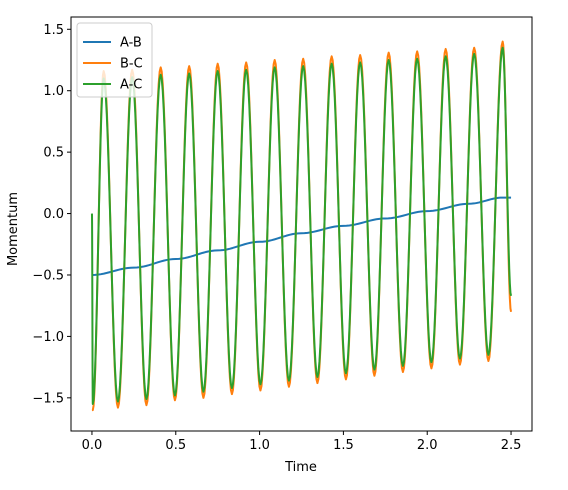 The width and height of the screenshot is (568, 490). Describe the element at coordinates (511, 445) in the screenshot. I see `x-tick-label: 2.5` at that location.